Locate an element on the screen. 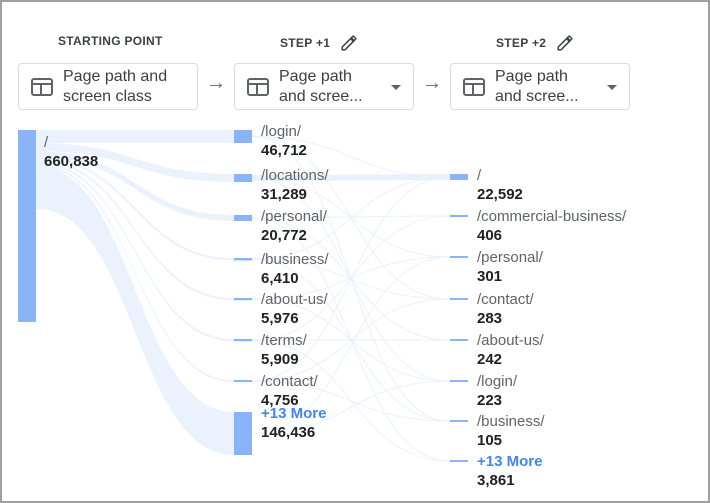 This screenshot has height=503, width=710. node-value: 406 is located at coordinates (490, 235).